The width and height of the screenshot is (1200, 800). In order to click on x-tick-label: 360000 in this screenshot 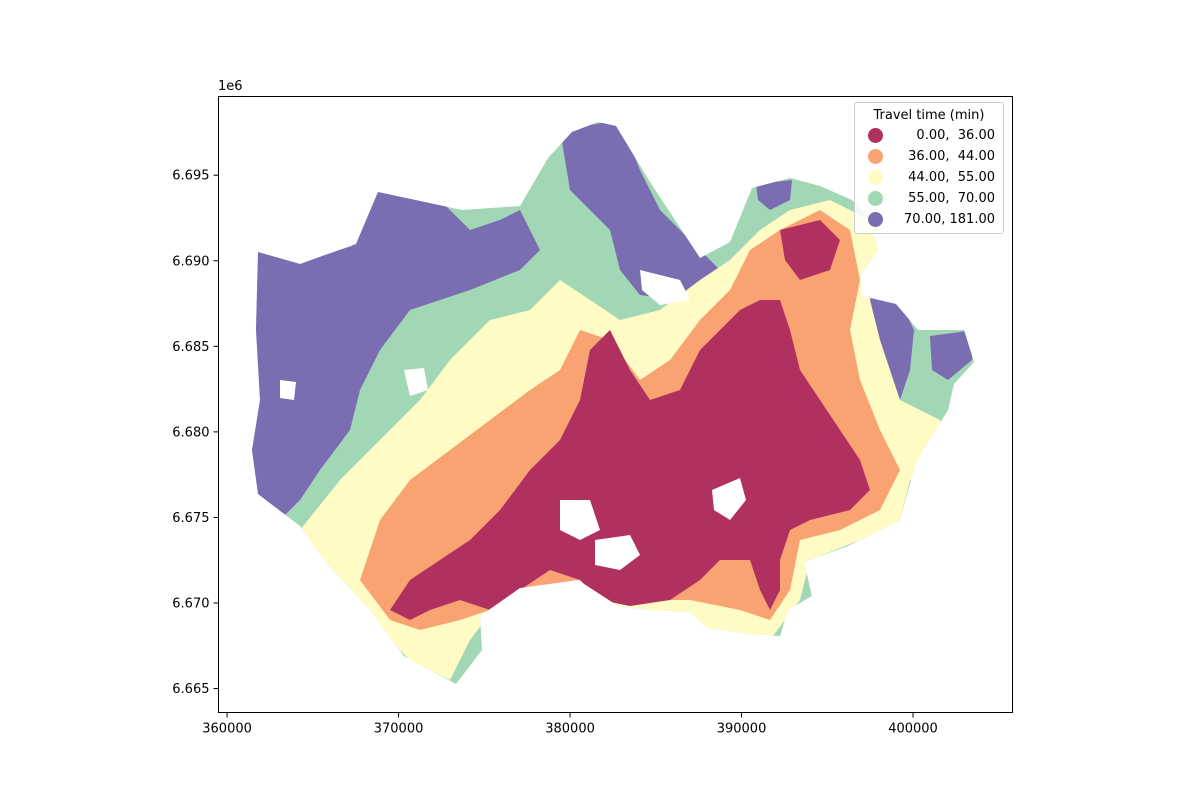, I will do `click(227, 729)`.